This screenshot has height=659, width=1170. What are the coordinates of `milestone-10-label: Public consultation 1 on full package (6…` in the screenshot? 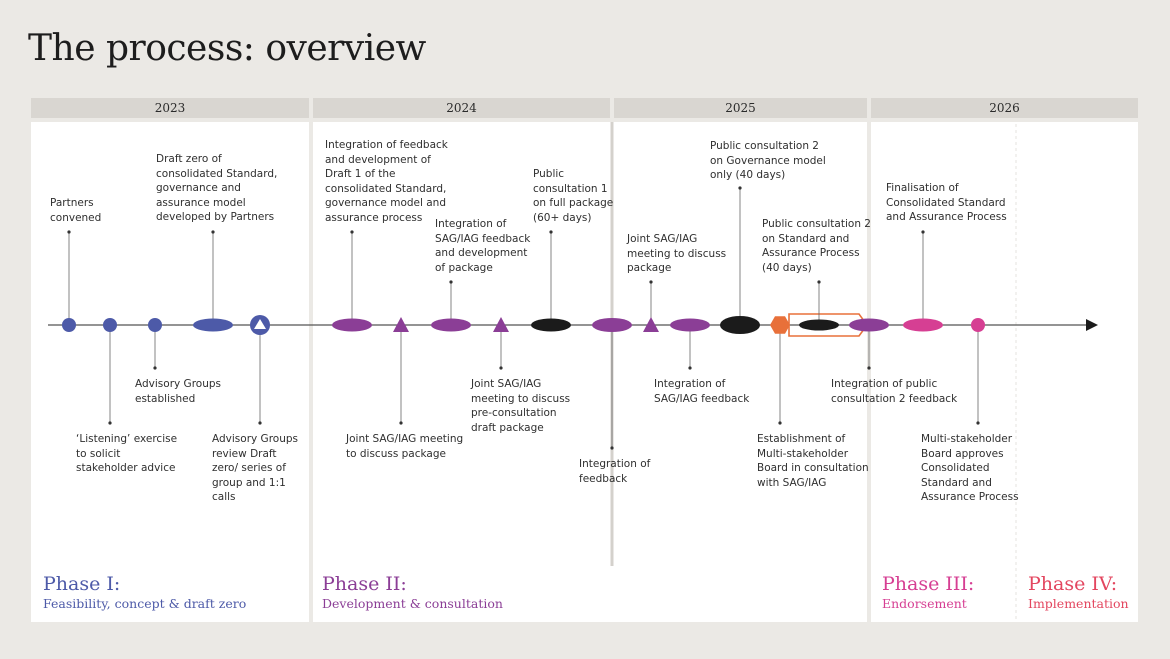 It's located at (573, 196).